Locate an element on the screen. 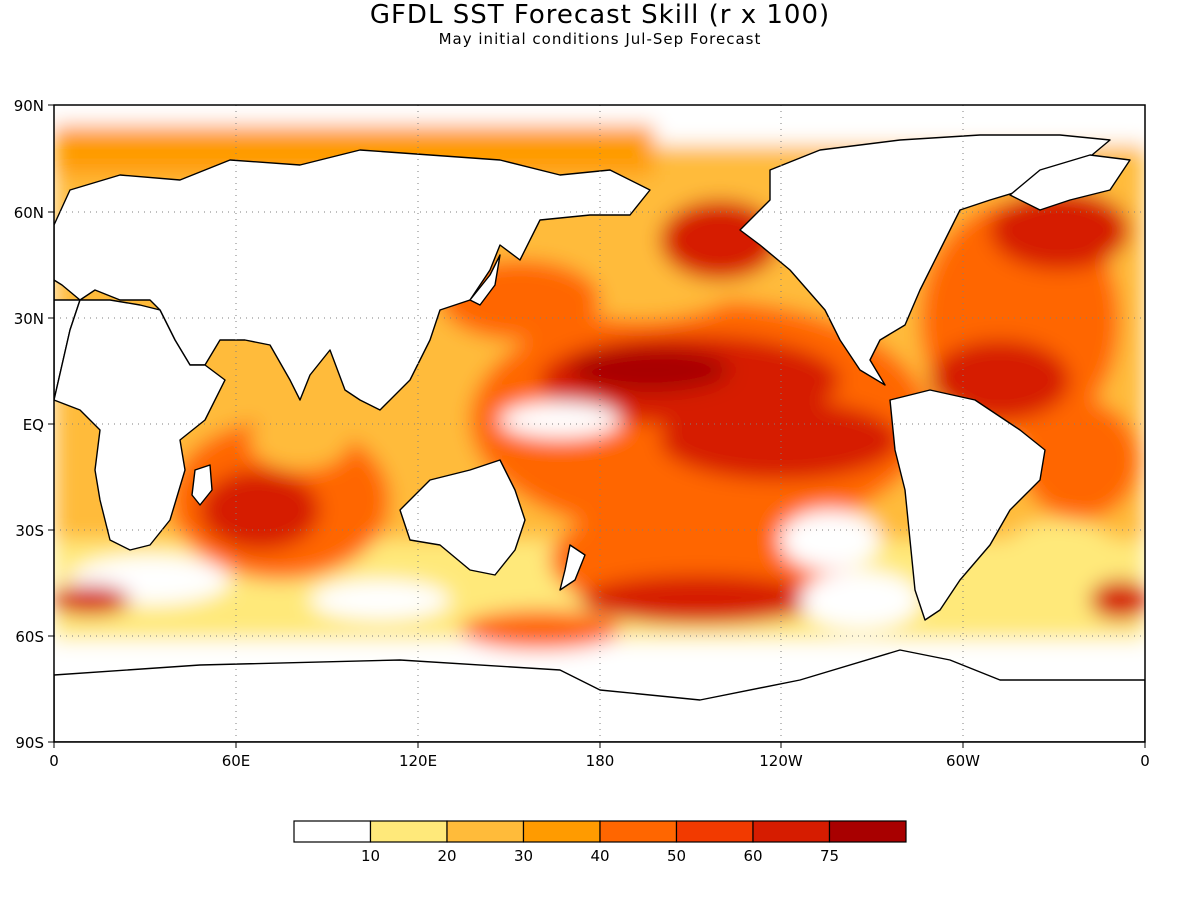 The width and height of the screenshot is (1200, 900). longitude-labels: 0 60E 120E 180 120W 60W 0 is located at coordinates (599, 761).